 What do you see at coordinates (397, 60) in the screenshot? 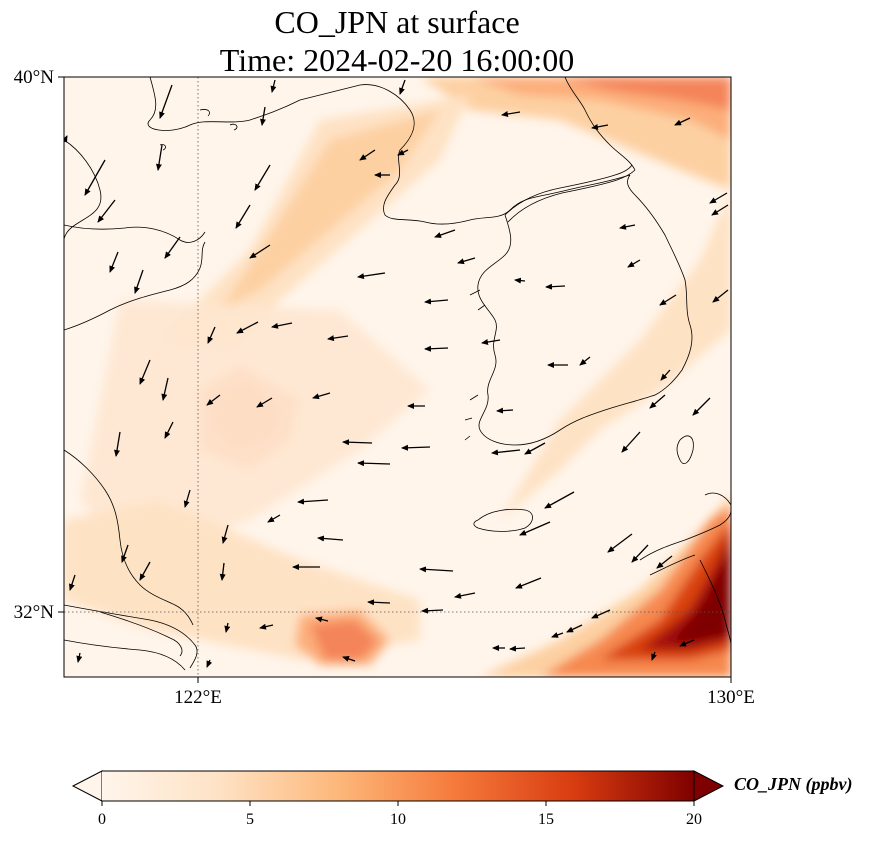
I see `title-line-2: Time: 2024-02-20 16:00:00` at bounding box center [397, 60].